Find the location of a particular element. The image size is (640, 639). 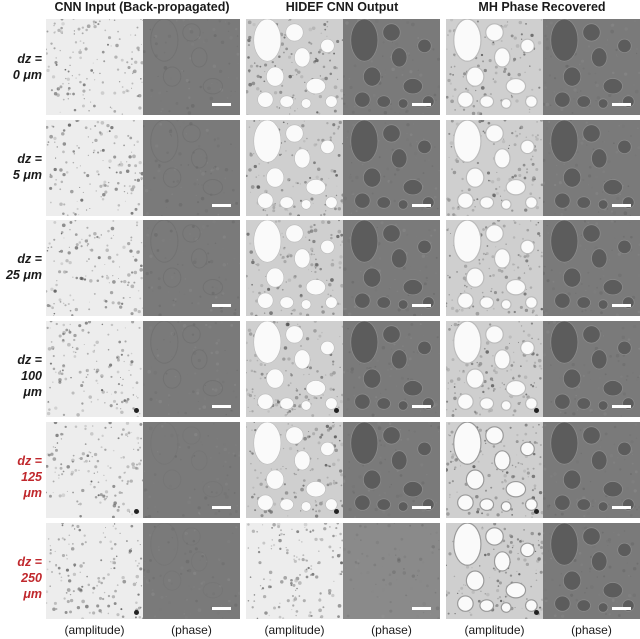

header-hidef-output: HIDEF CNN Output is located at coordinates (342, 7).